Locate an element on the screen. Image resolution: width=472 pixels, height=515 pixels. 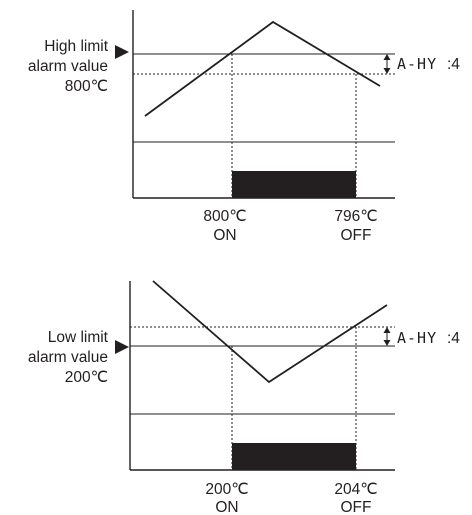
low-off-temp: 204℃ is located at coordinates (355, 489).